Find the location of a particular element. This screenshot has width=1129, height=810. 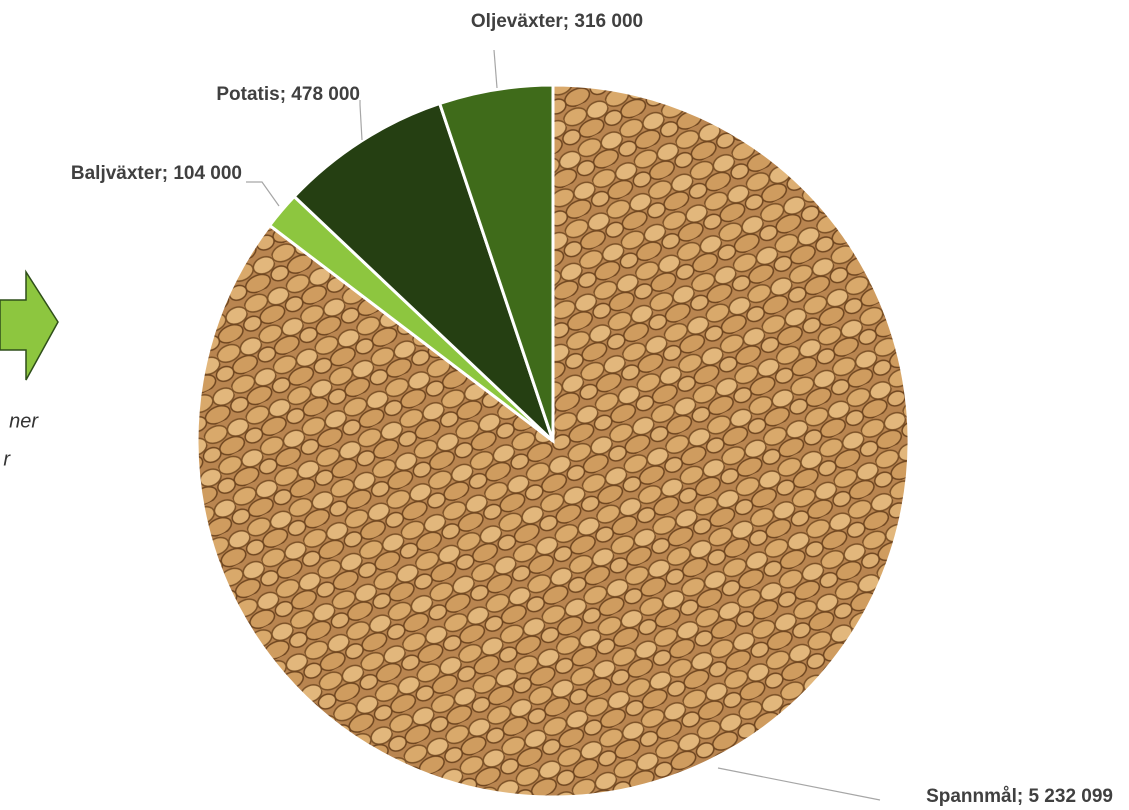

data-label: Potatis; 478 000 is located at coordinates (288, 94).